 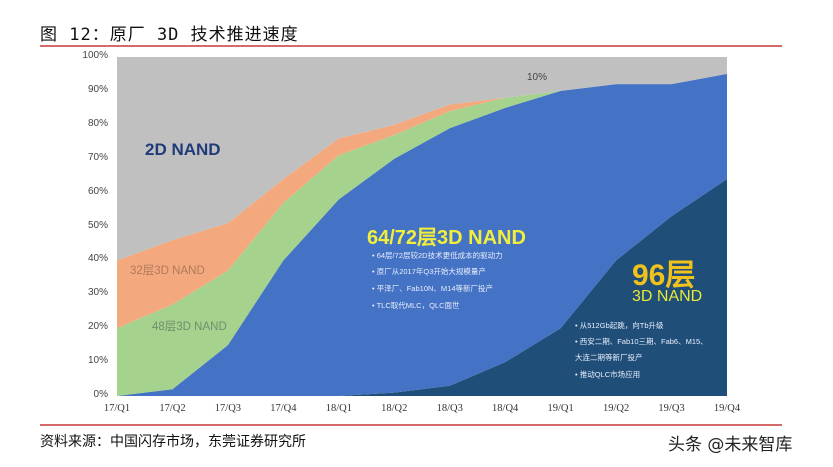 I want to click on y-tick-label: 40%, so click(x=97, y=259).